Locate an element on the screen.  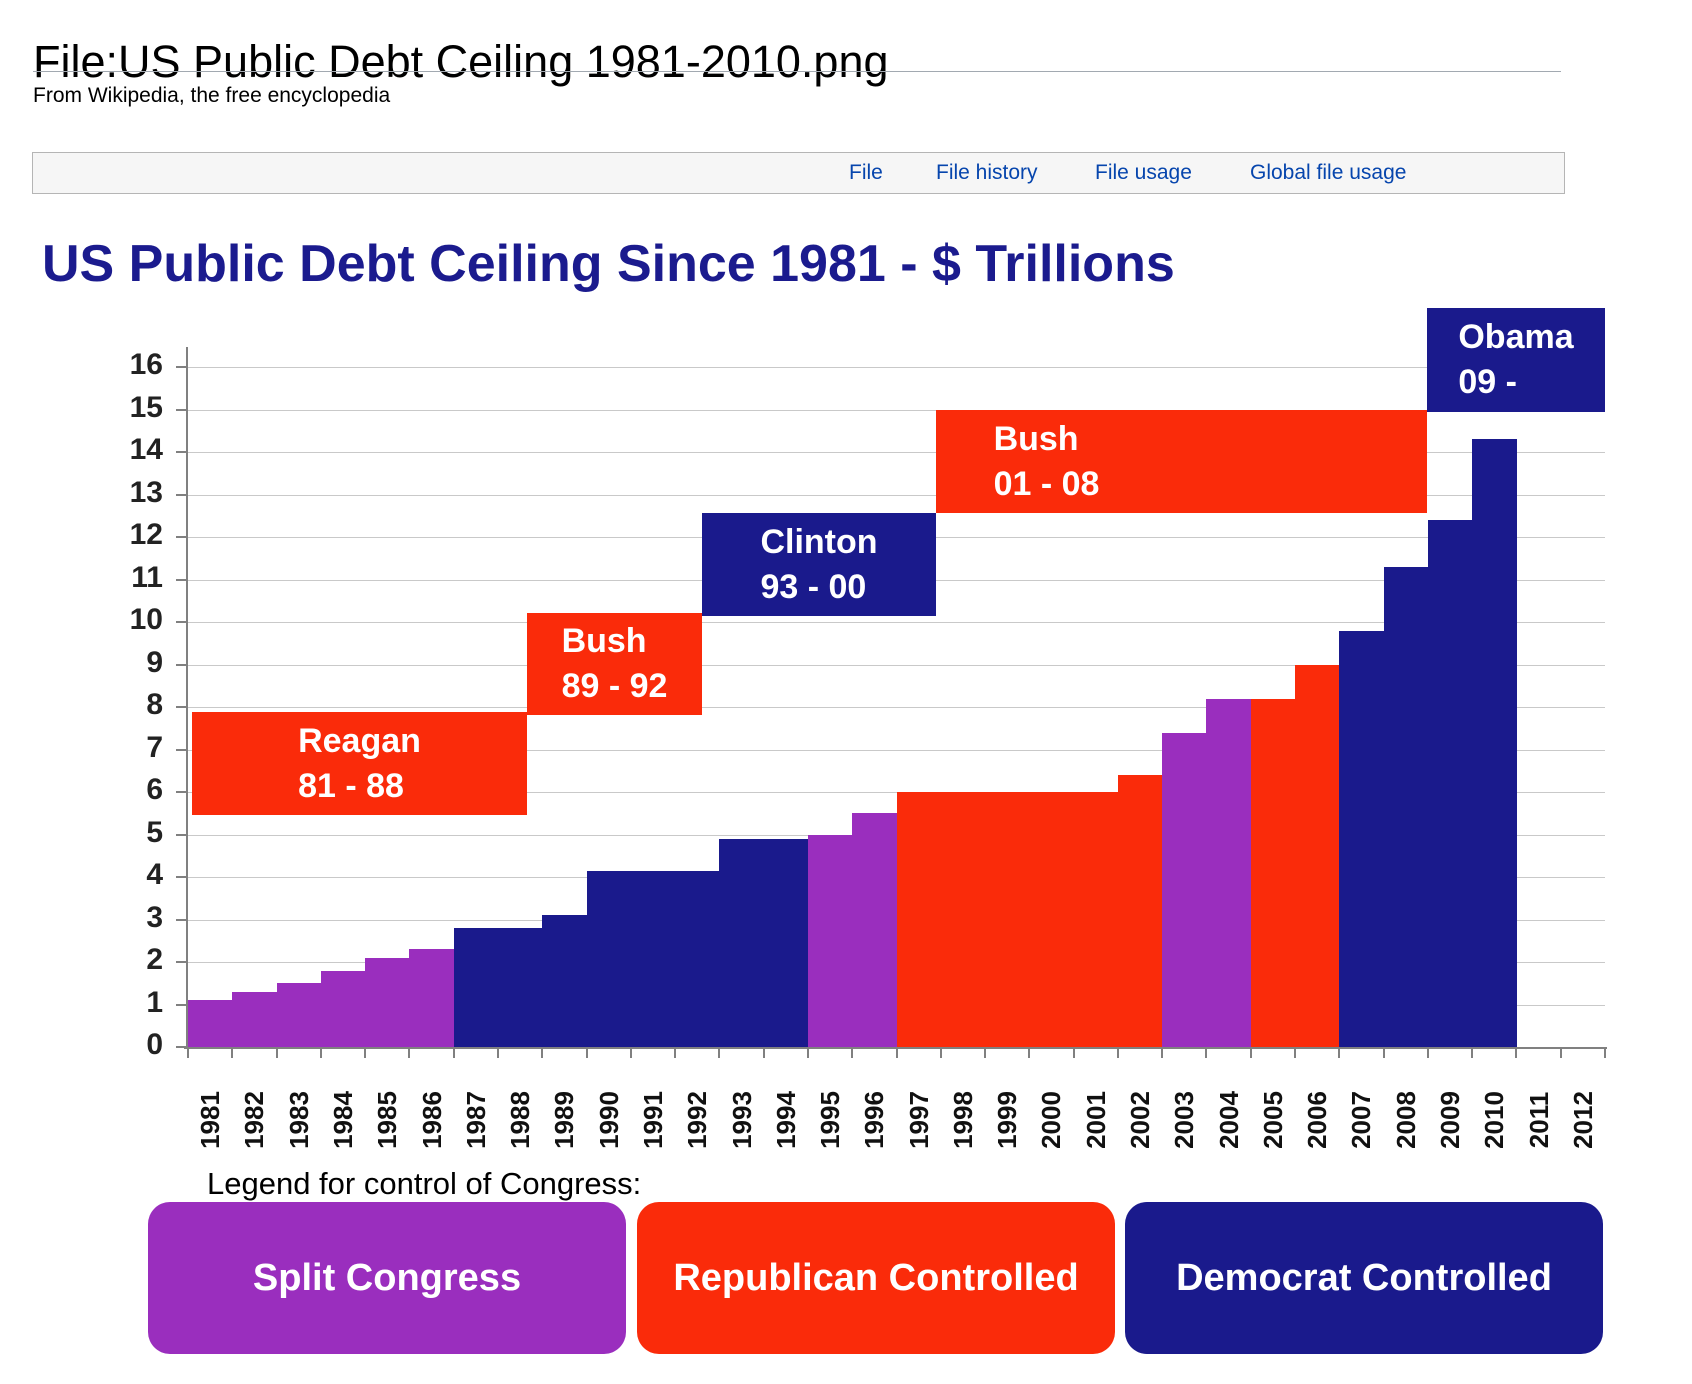
x-axis-label-1997: 1997 is located at coordinates (918, 1120).